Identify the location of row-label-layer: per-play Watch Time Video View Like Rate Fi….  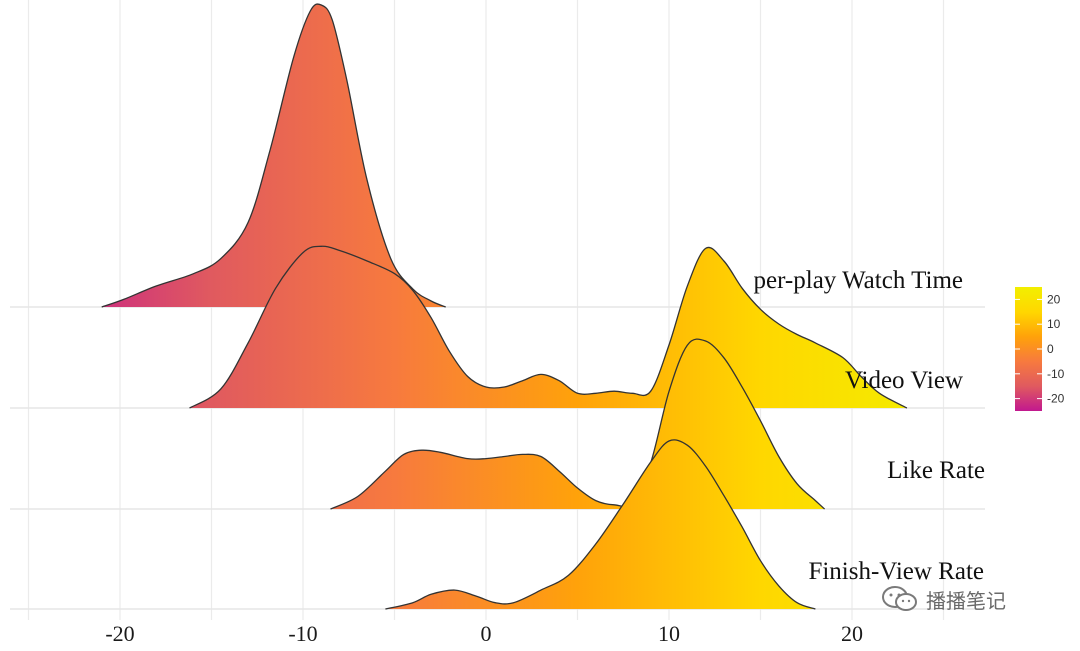
(870, 426).